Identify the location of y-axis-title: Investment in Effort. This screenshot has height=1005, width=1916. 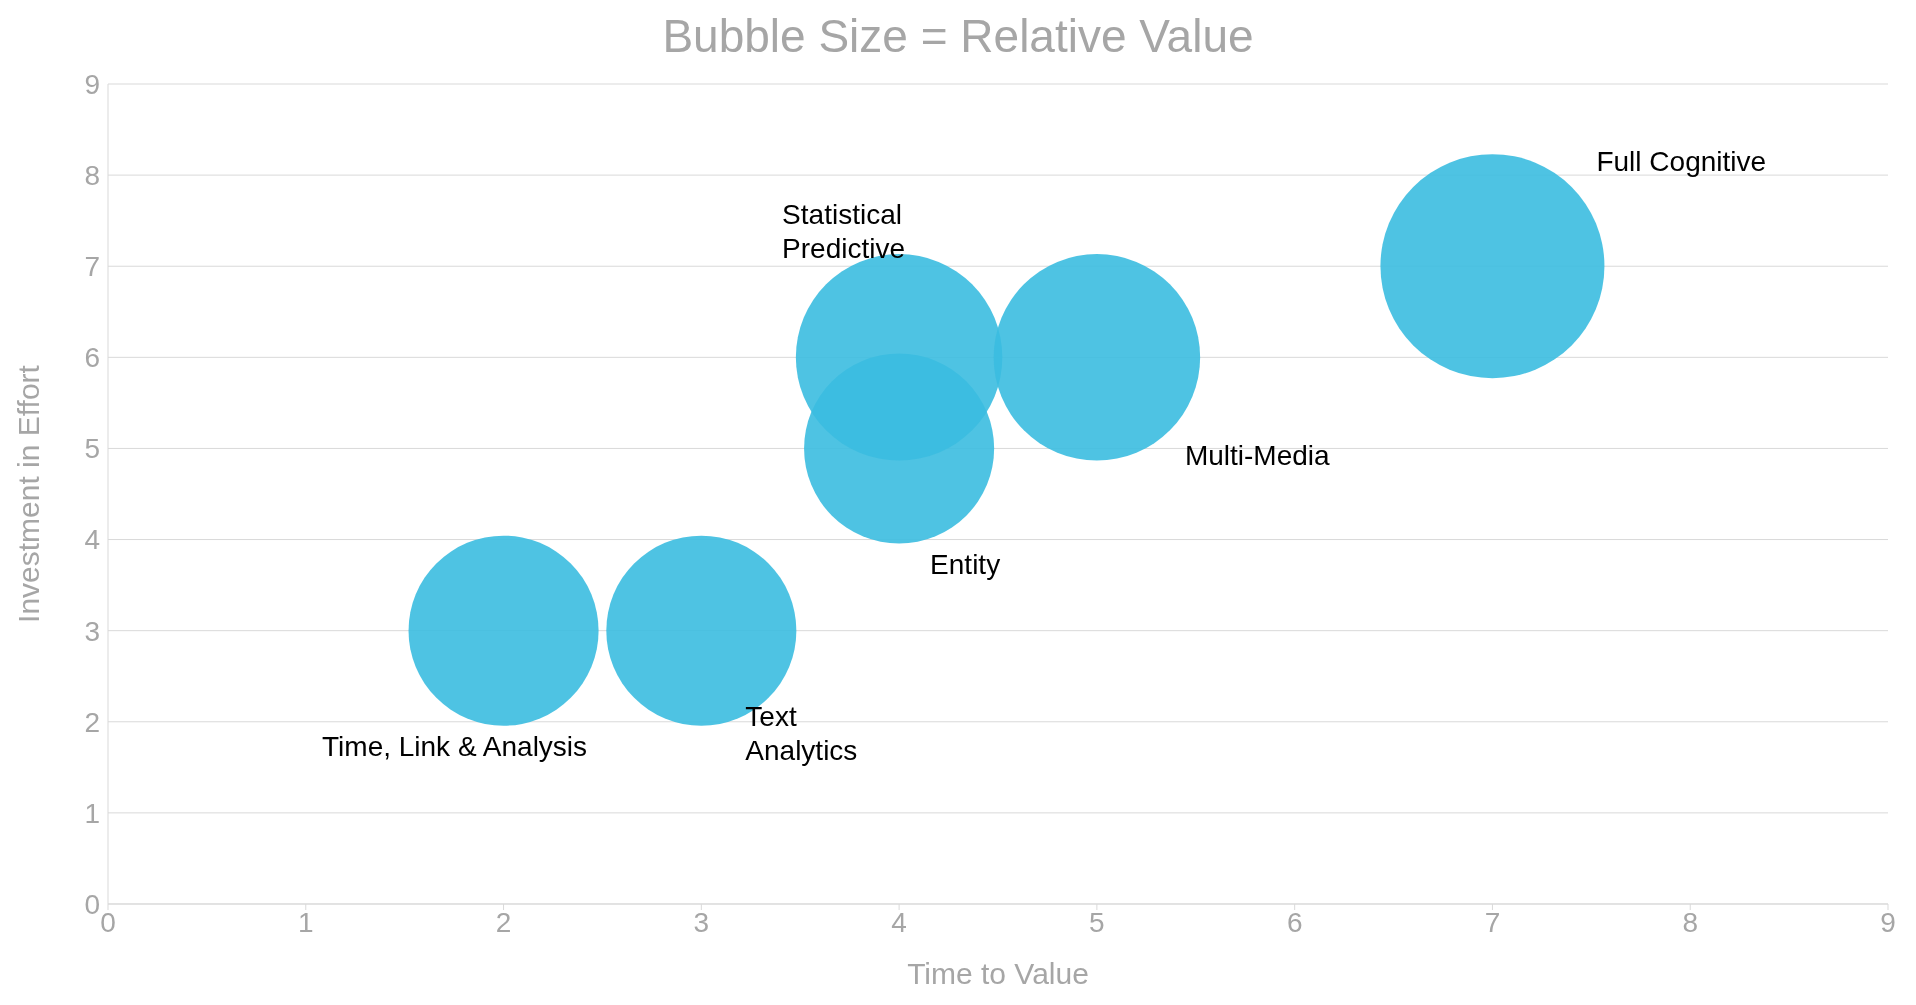
(28, 493).